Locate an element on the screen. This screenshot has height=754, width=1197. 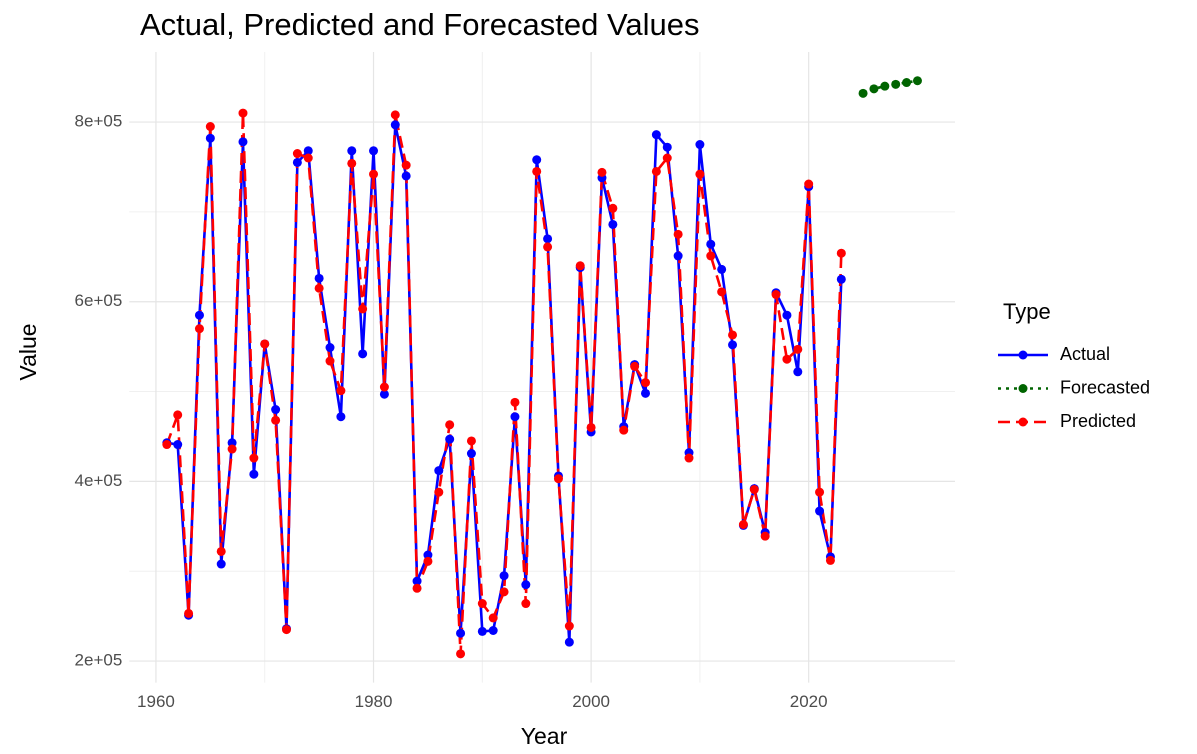
chart-title: Actual, Predicted and Forecasted Values is located at coordinates (419, 24).